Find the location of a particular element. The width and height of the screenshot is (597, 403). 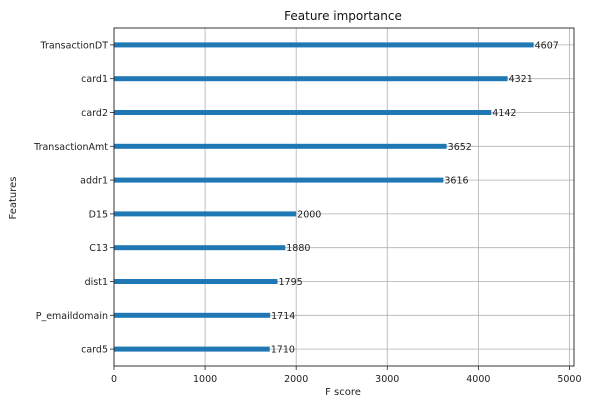

bar-addr1 is located at coordinates (279, 180).